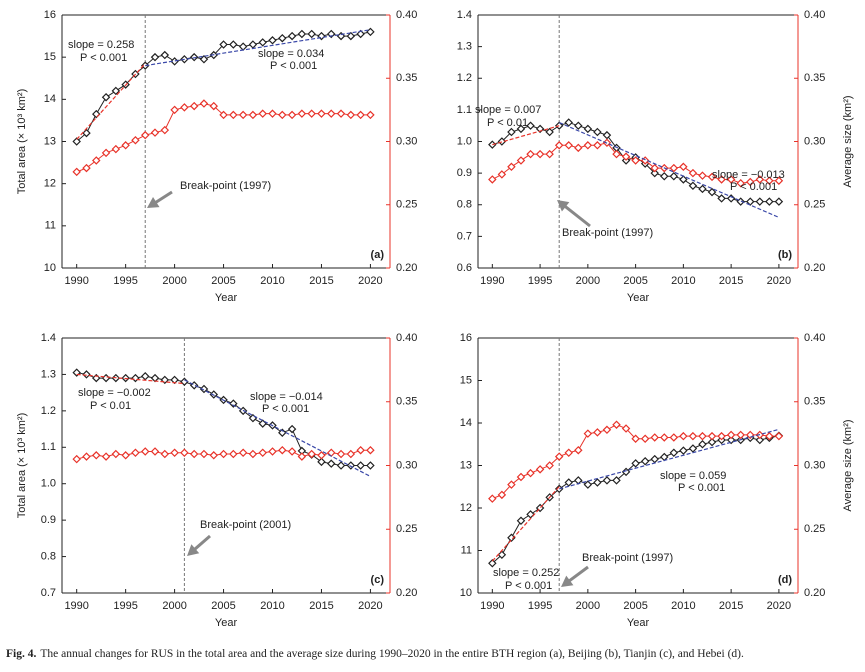 This screenshot has width=865, height=672. What do you see at coordinates (627, 558) in the screenshot?
I see `breakpoint-label: Break-point (1997)` at bounding box center [627, 558].